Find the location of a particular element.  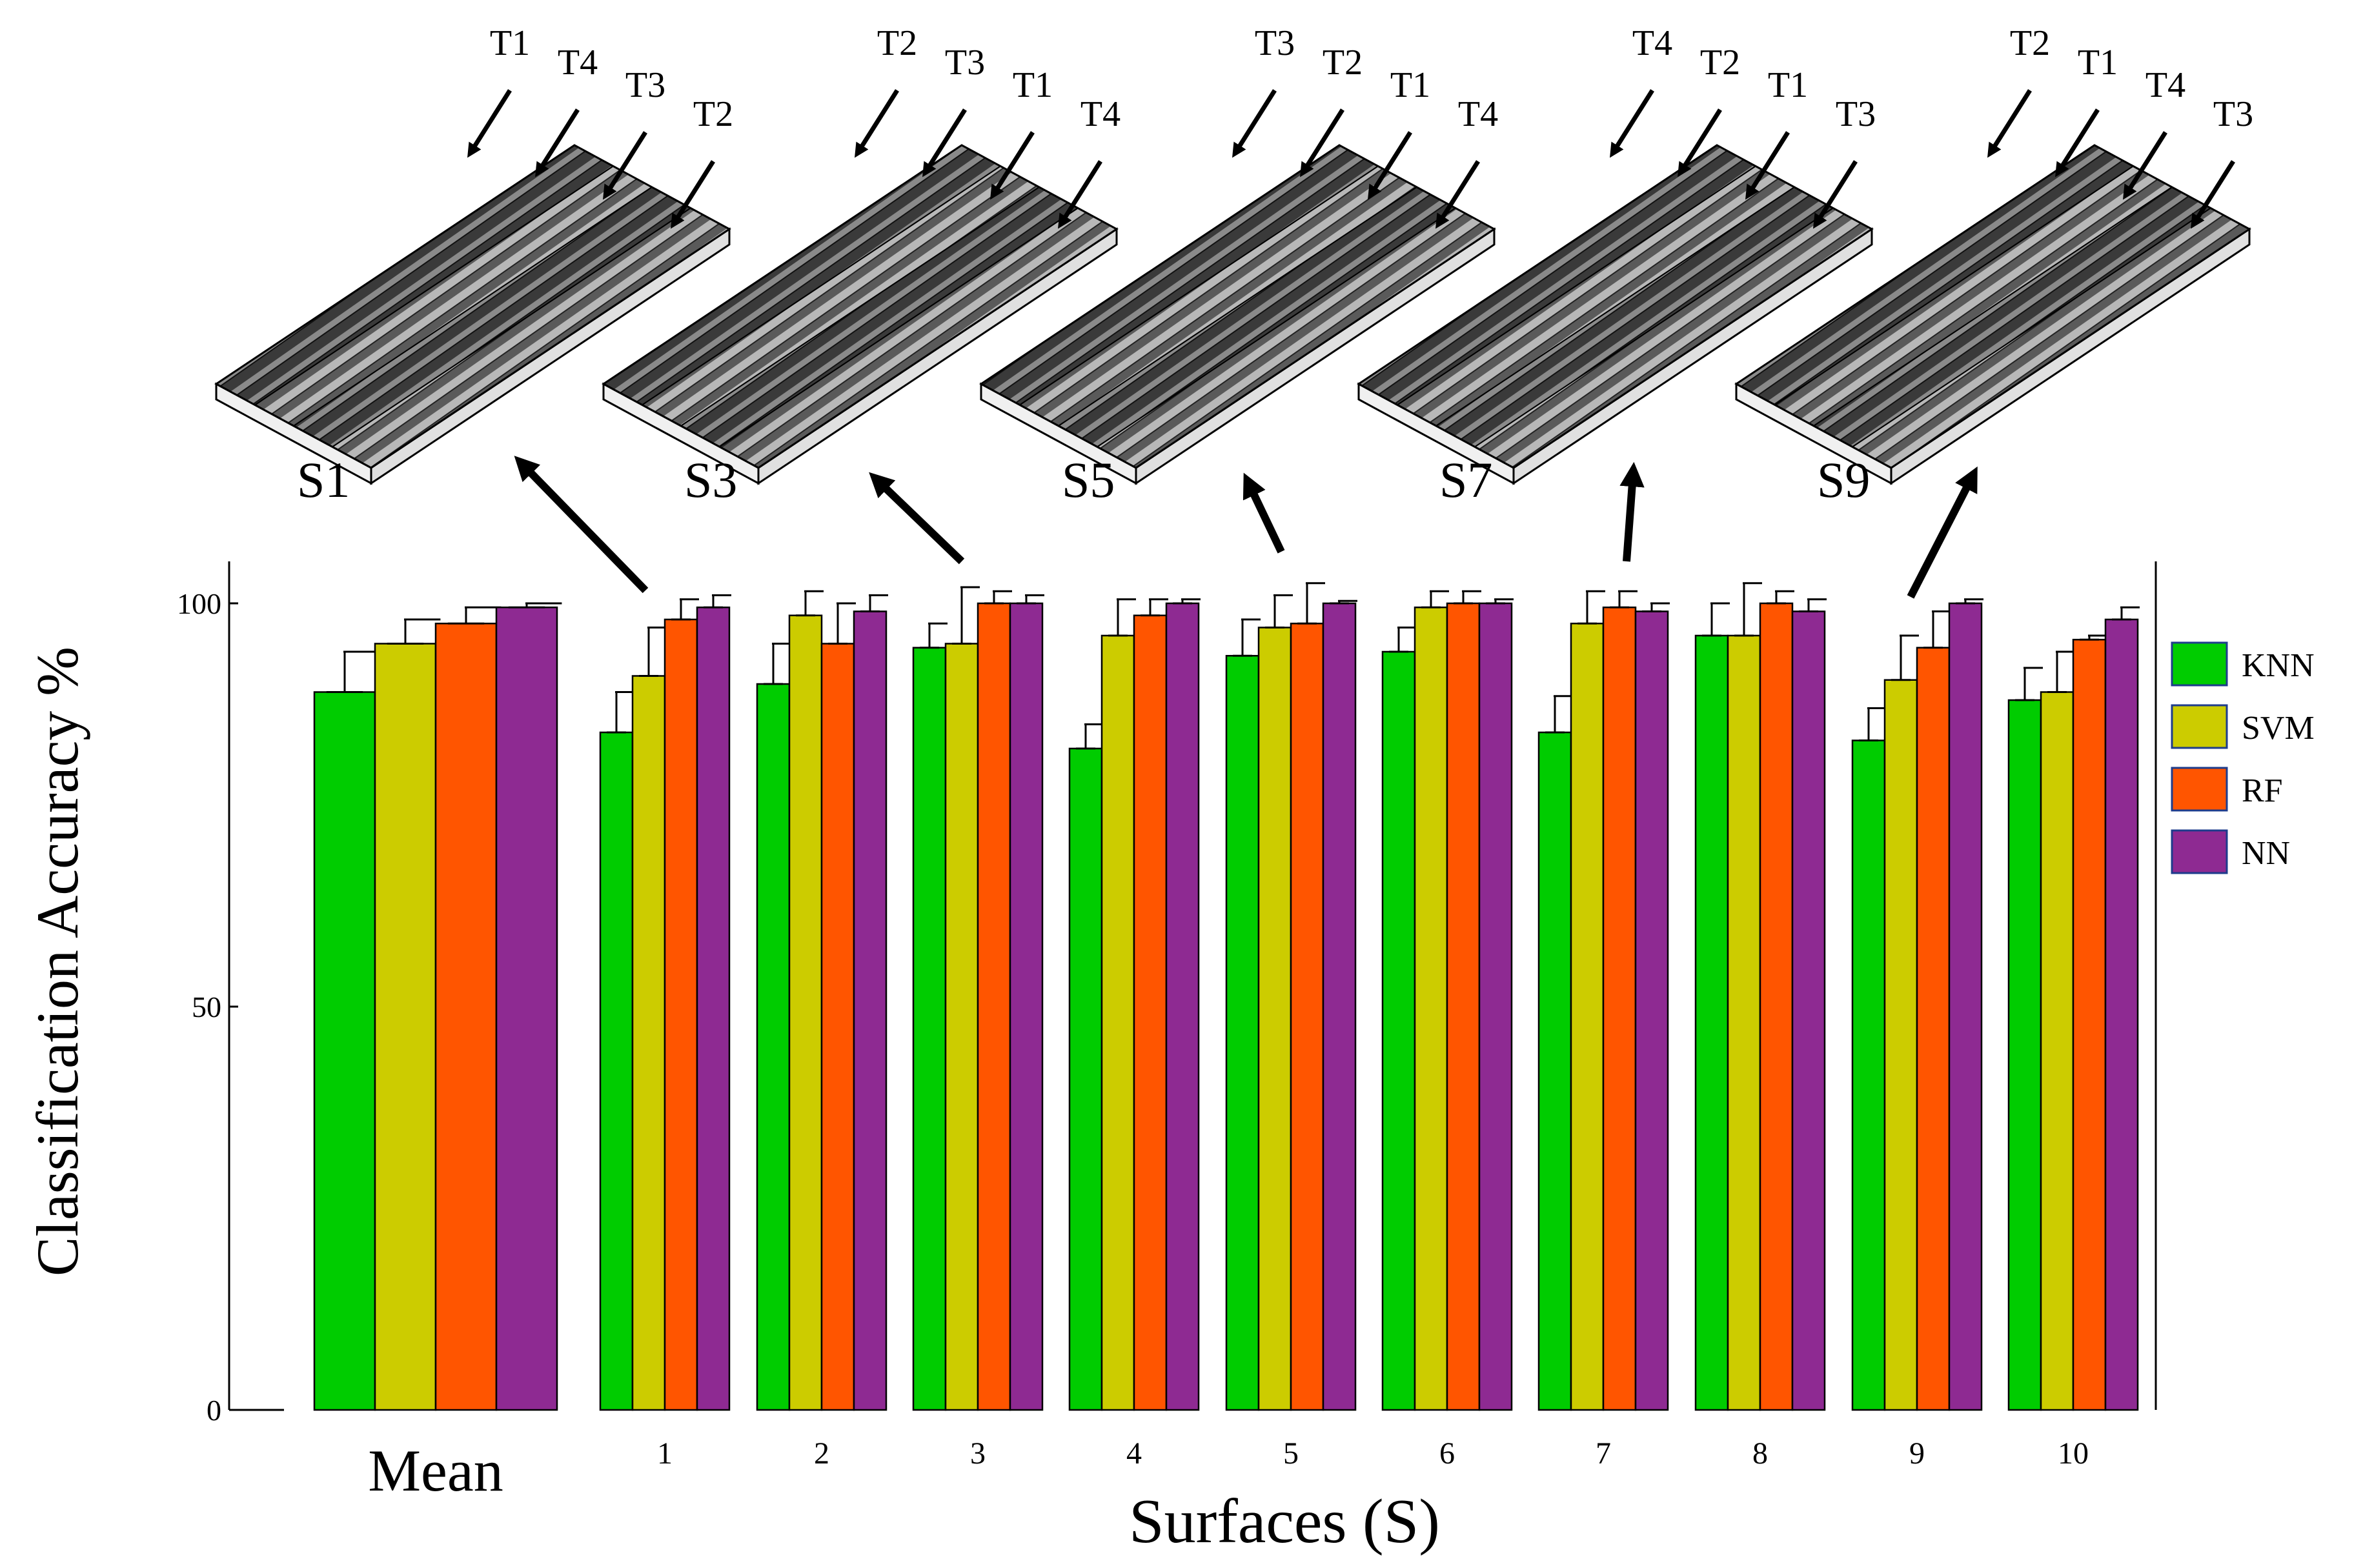

error-bar-nn-mean is located at coordinates (535, 605).